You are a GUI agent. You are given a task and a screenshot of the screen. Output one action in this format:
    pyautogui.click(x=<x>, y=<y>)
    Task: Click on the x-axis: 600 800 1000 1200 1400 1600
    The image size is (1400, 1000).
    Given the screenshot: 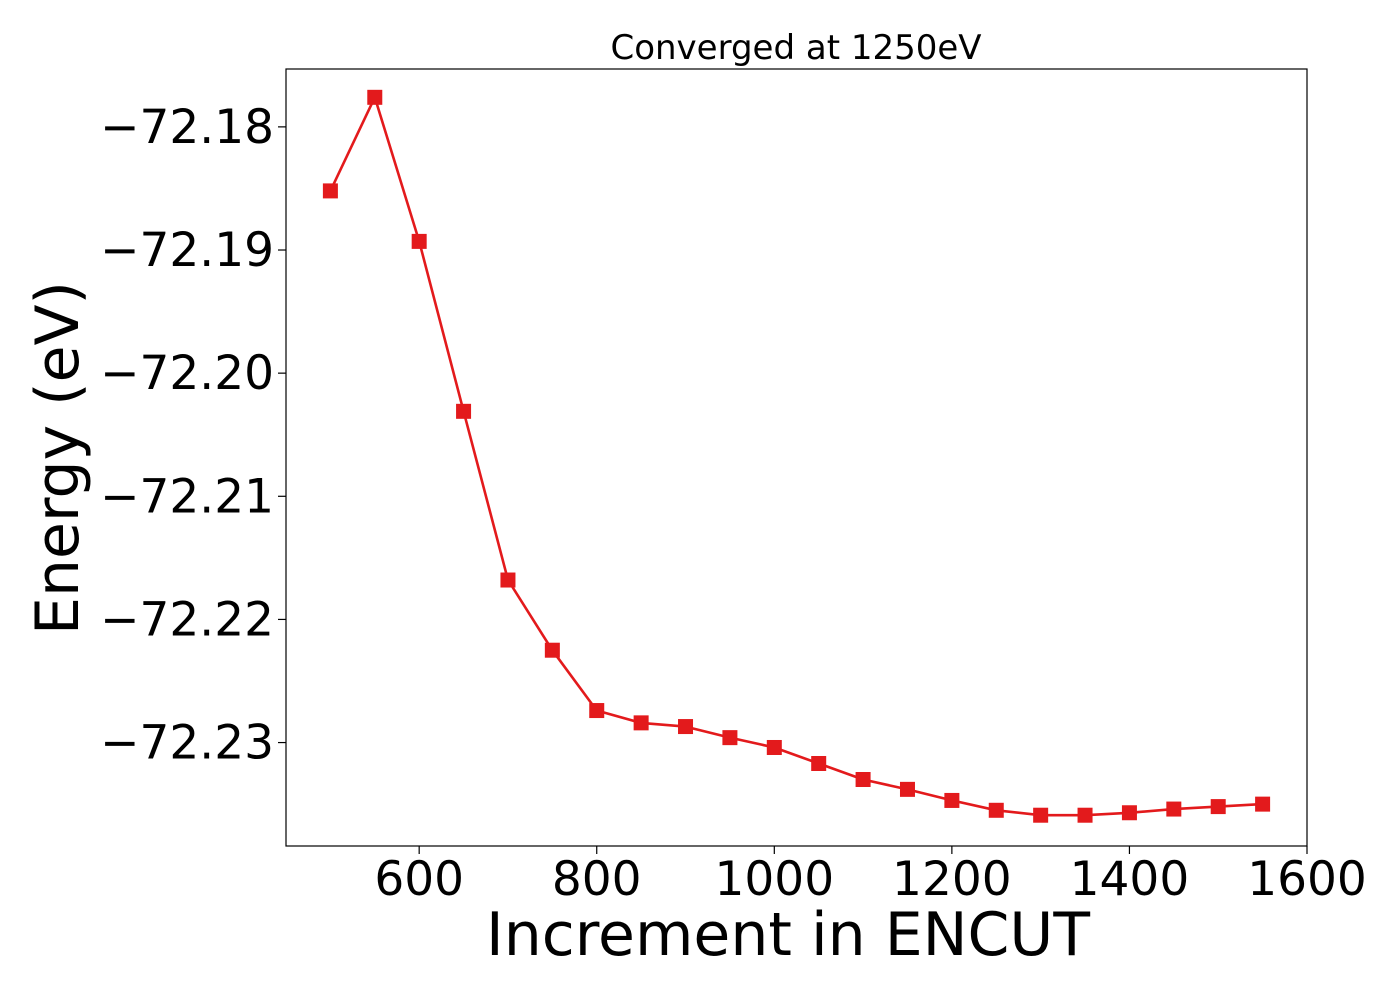 What is the action you would take?
    pyautogui.click(x=870, y=876)
    